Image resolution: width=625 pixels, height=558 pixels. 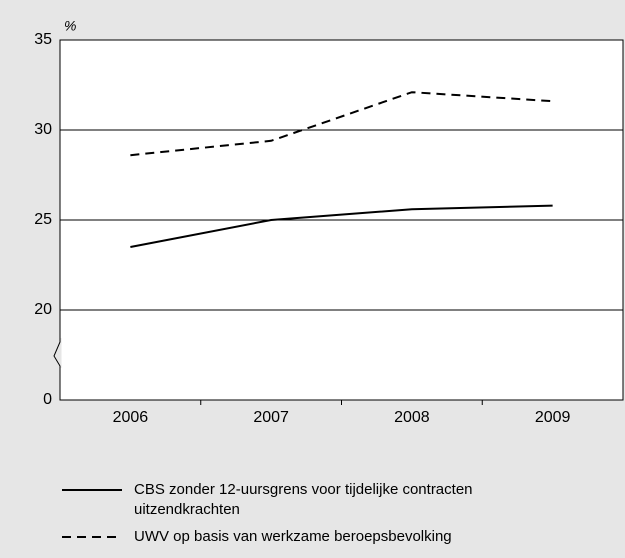 I want to click on y-unit-label: %, so click(x=70, y=26).